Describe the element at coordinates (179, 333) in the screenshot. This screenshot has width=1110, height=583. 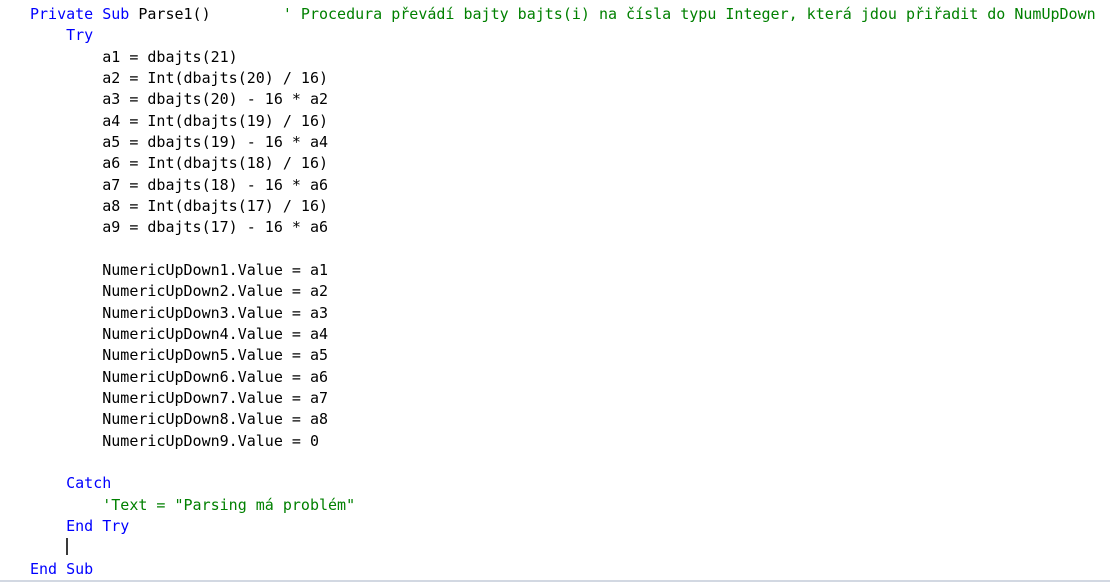
I see `code-token-plain: NumericUpDown4.Value = a4` at that location.